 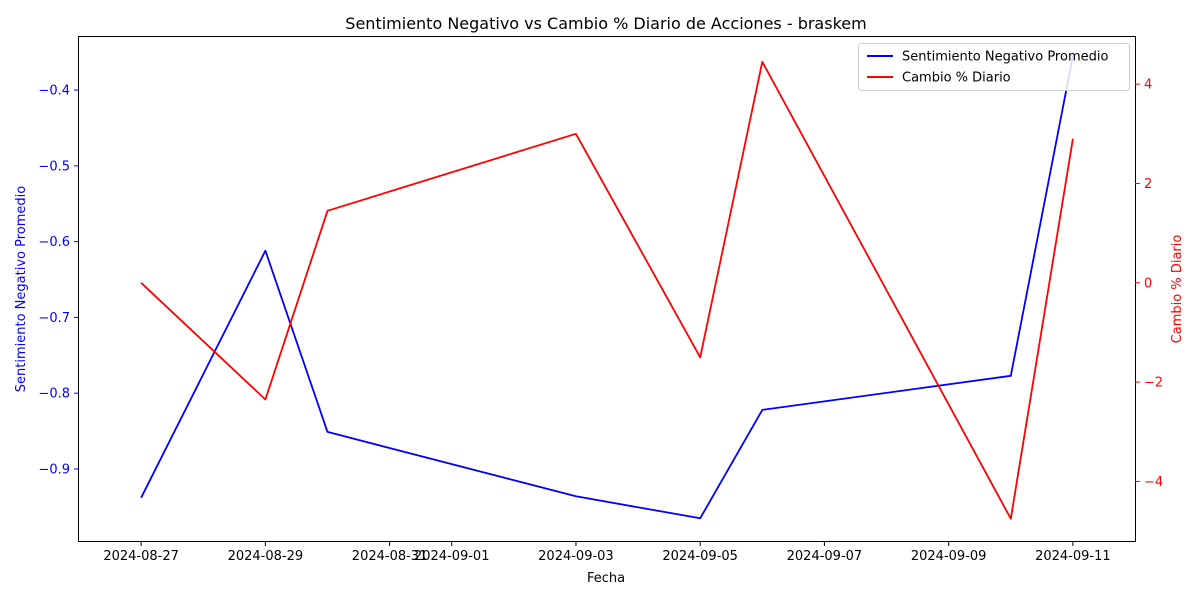 What do you see at coordinates (1177, 289) in the screenshot?
I see `right-axis-label: Cambio % Diario` at bounding box center [1177, 289].